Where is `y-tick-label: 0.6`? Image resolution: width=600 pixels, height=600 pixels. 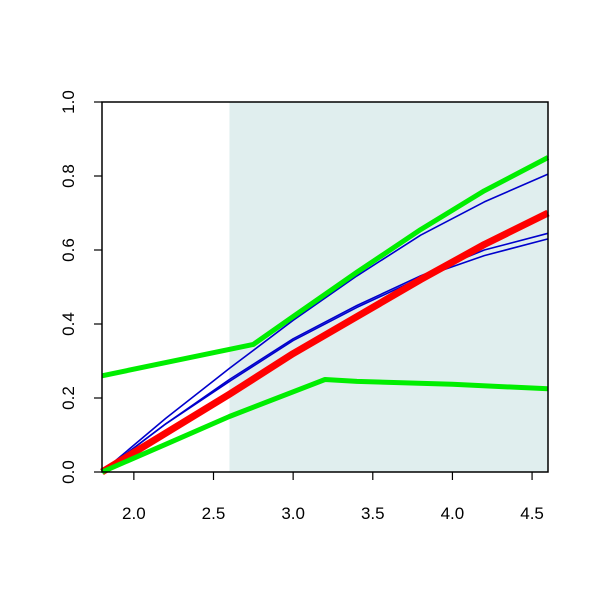
y-tick-label: 0.6 is located at coordinates (68, 250).